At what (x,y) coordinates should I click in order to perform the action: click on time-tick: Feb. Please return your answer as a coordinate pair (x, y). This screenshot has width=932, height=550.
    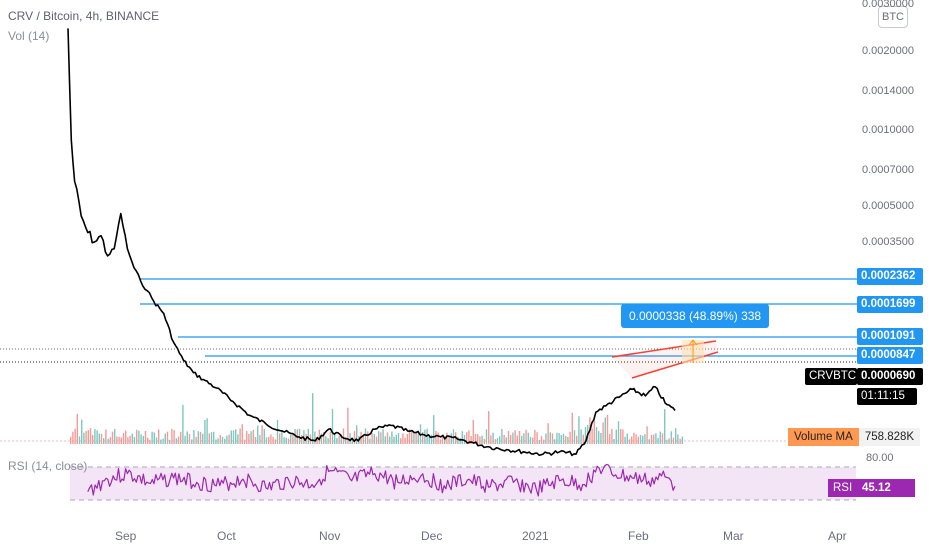
    Looking at the image, I should click on (638, 536).